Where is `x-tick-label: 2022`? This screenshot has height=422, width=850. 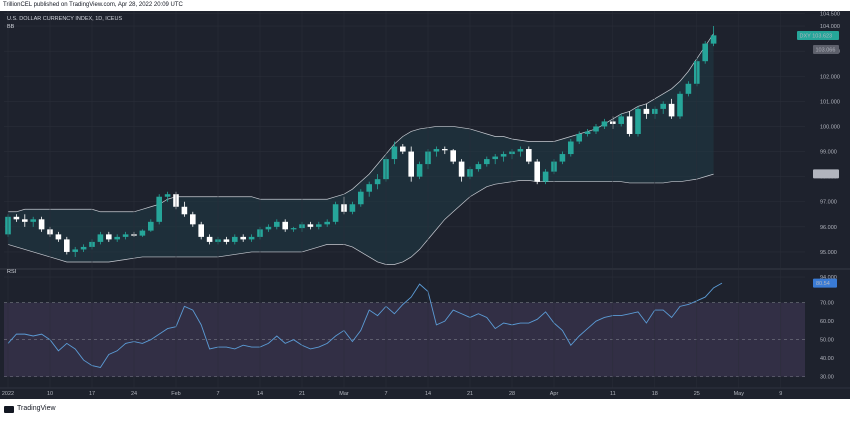
x-tick-label: 2022 is located at coordinates (8, 394).